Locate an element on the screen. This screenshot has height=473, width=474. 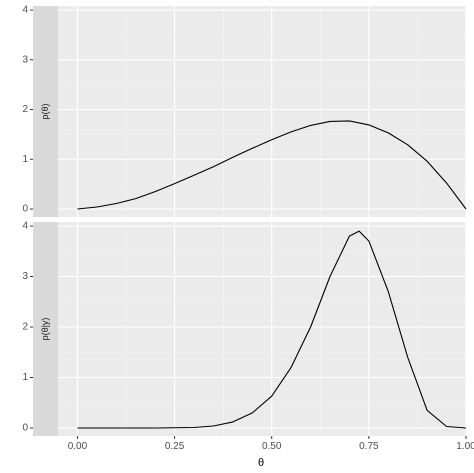
x-tick-label: 1.00 is located at coordinates (465, 446).